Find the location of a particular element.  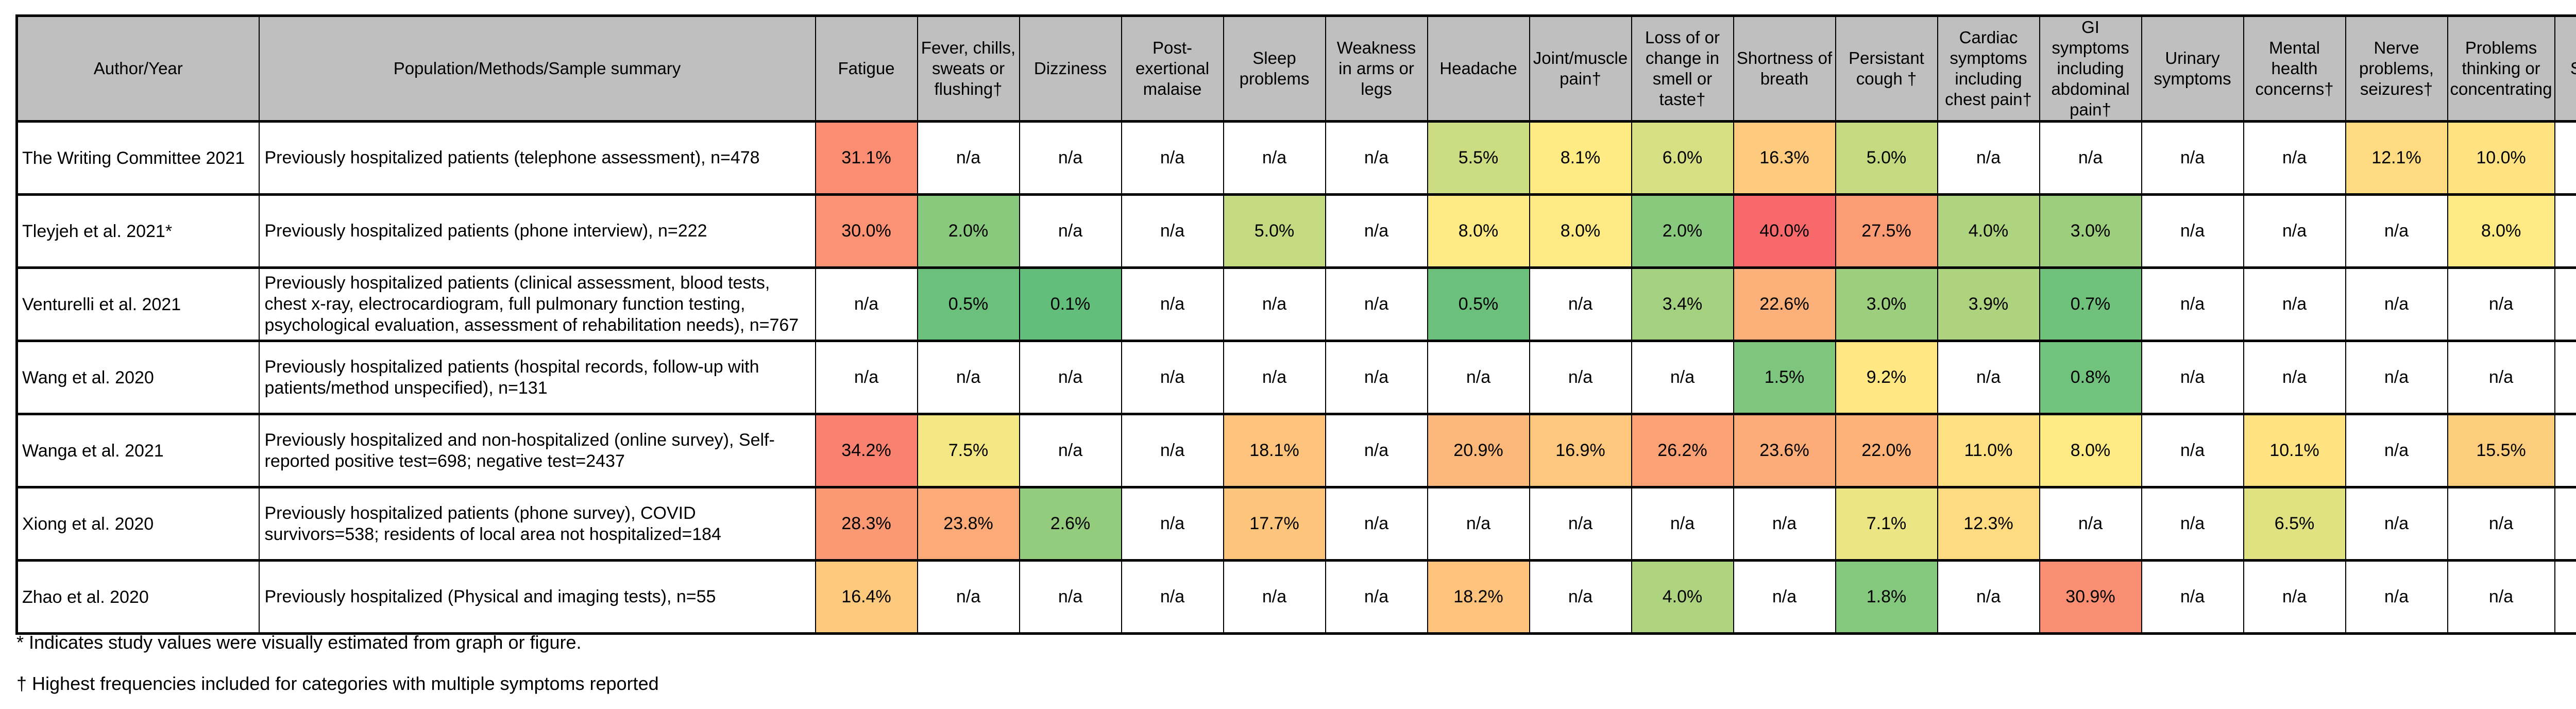

column-header-post-exertional-malaise: Post-exertional malaise is located at coordinates (1172, 68).